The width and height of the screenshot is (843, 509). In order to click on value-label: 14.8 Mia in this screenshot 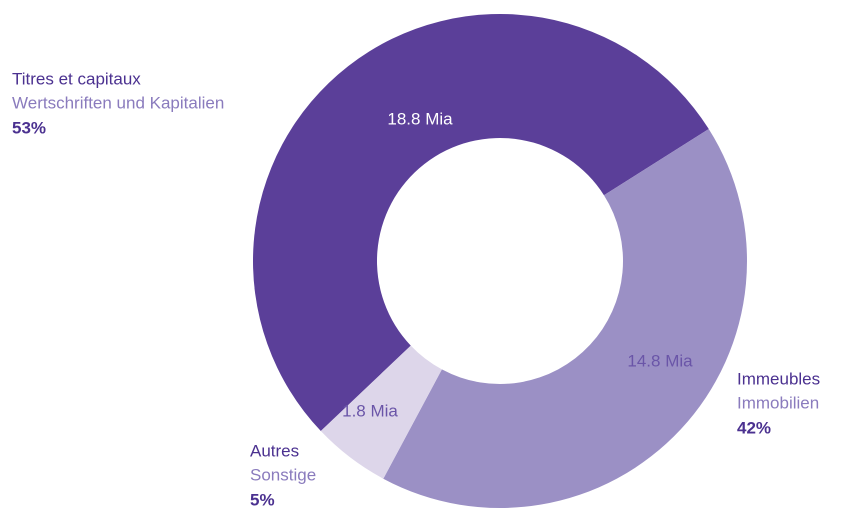, I will do `click(660, 360)`.